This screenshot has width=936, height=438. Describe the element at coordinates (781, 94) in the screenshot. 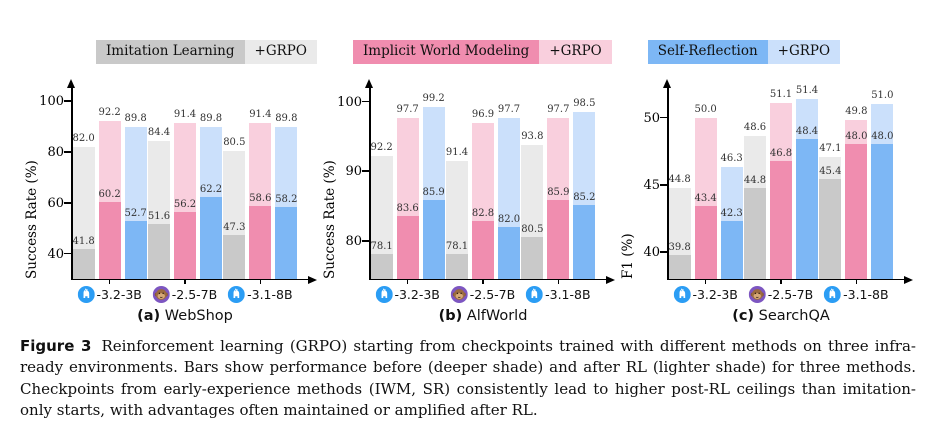

I see `bar-value-after: 51.1` at that location.